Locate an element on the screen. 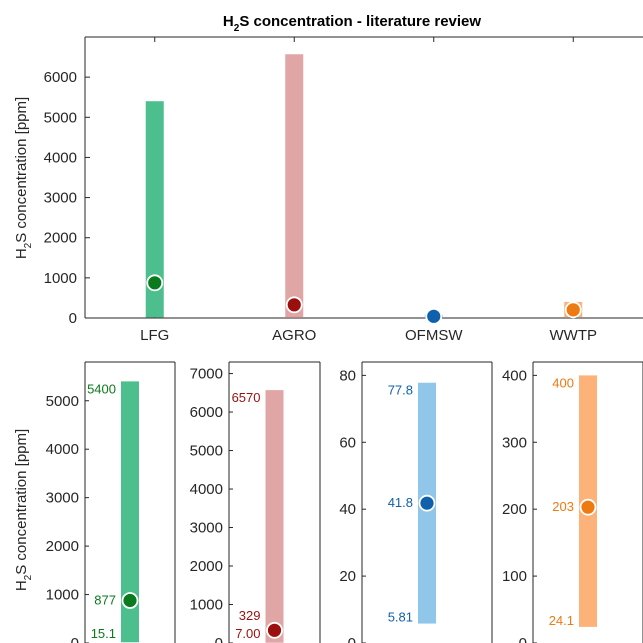  top-x-category-label: OFMSW is located at coordinates (434, 335).